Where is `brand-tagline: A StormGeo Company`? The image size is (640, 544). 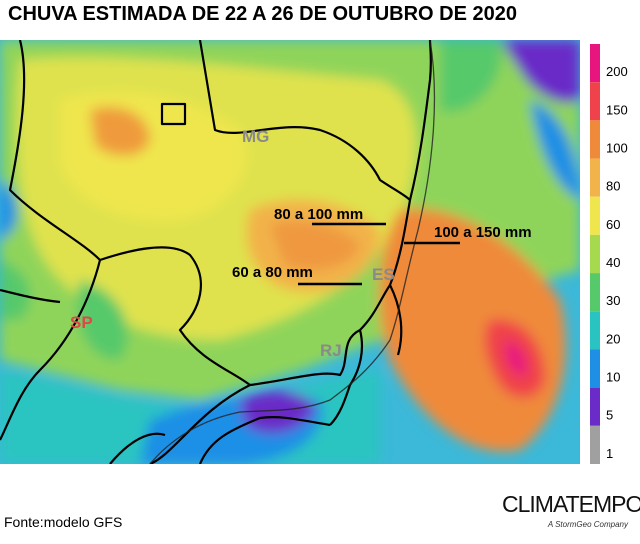
brand-tagline: A StormGeo Company is located at coordinates (587, 524).